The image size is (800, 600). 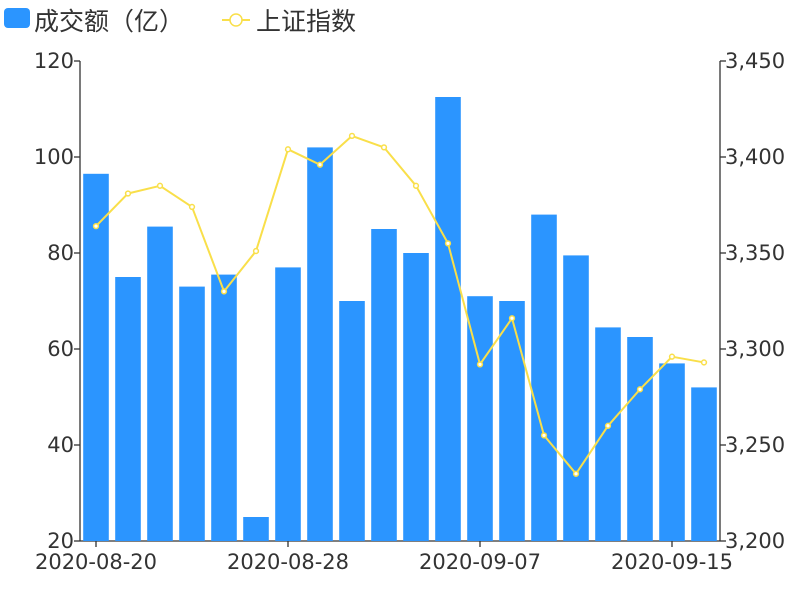 What do you see at coordinates (755, 349) in the screenshot?
I see `y-right-tick-label: 3,300` at bounding box center [755, 349].